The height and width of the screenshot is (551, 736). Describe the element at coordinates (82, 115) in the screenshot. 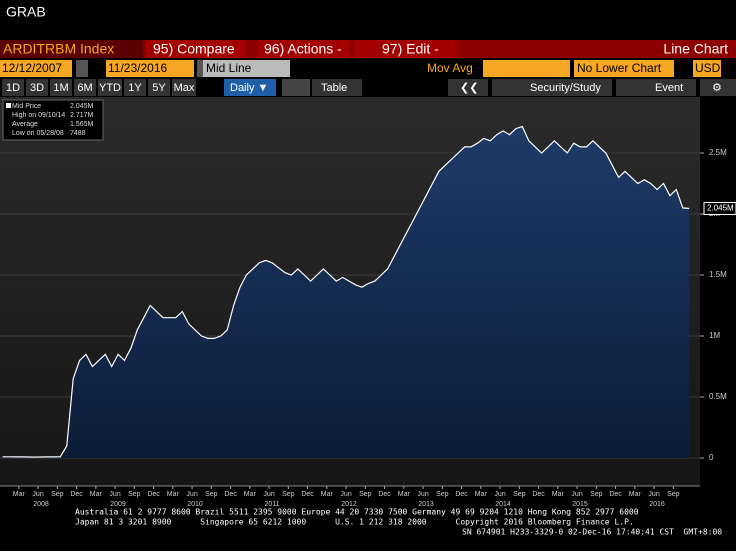

I see `legend-value: 2.717M` at that location.